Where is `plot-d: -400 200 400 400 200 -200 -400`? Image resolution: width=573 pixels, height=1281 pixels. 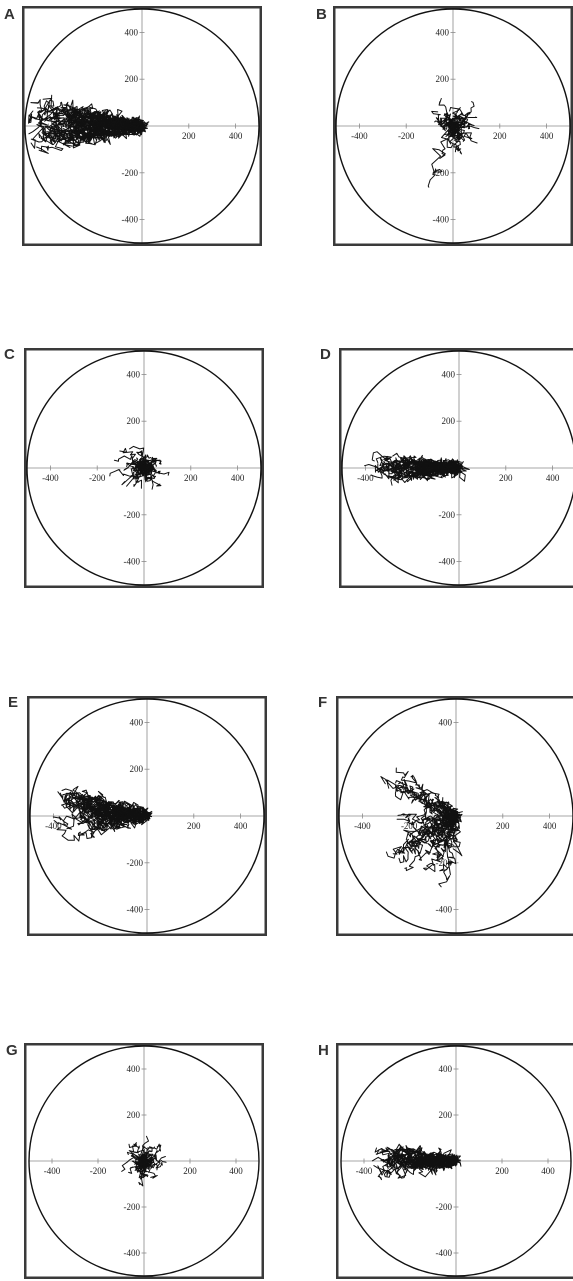
plot-d: -400 200 400 400 200 -200 -400 is located at coordinates (456, 468).